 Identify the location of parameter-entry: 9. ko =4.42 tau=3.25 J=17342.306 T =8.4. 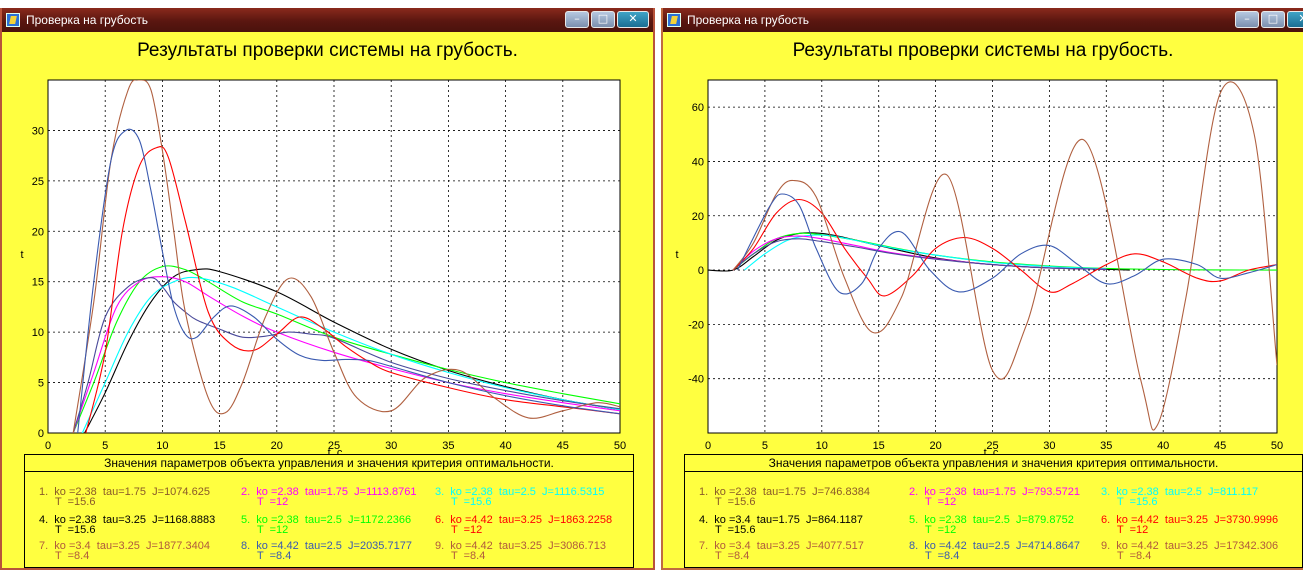
(1189, 551).